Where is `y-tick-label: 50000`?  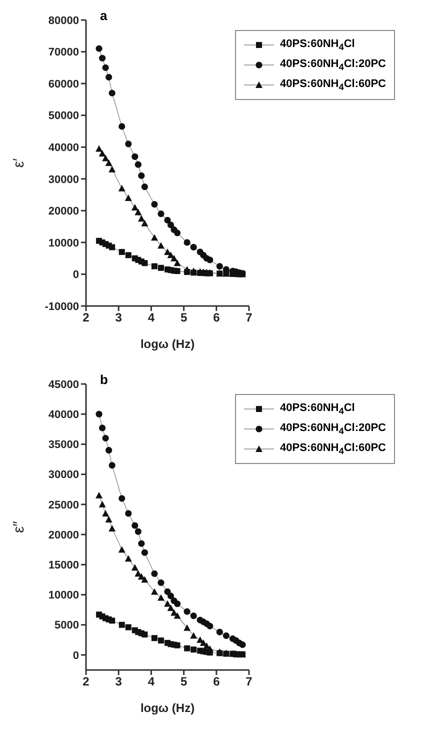 y-tick-label: 50000 is located at coordinates (63, 116).